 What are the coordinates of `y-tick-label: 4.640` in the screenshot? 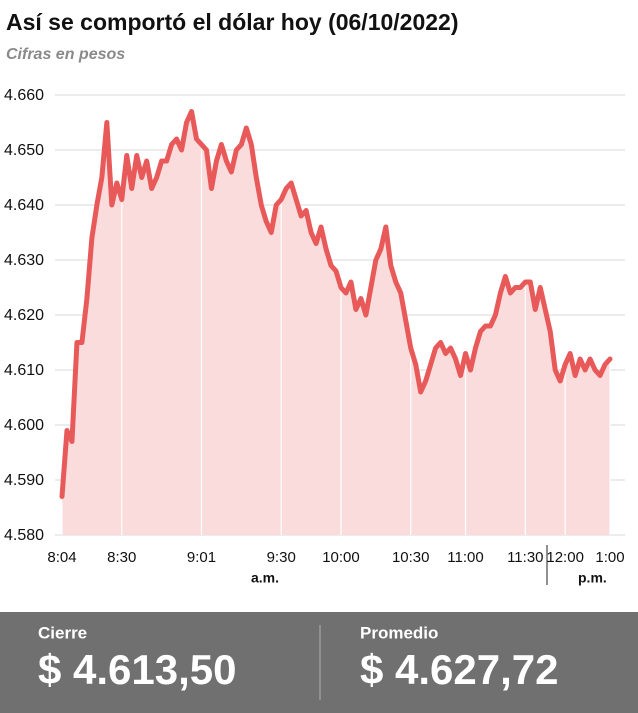 It's located at (24, 205).